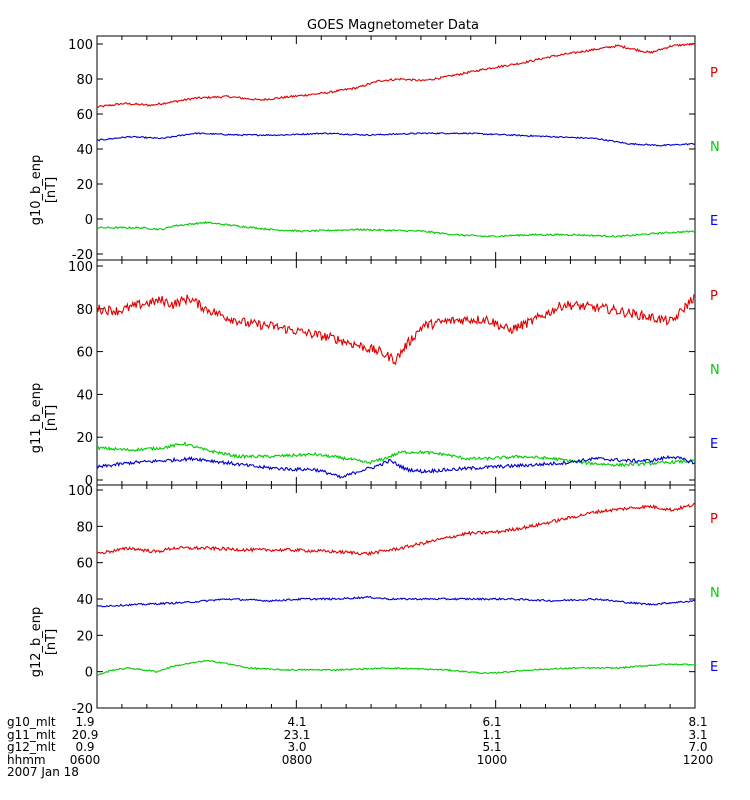 The height and width of the screenshot is (800, 750). I want to click on bottom-row-label: hhmm, so click(26, 759).